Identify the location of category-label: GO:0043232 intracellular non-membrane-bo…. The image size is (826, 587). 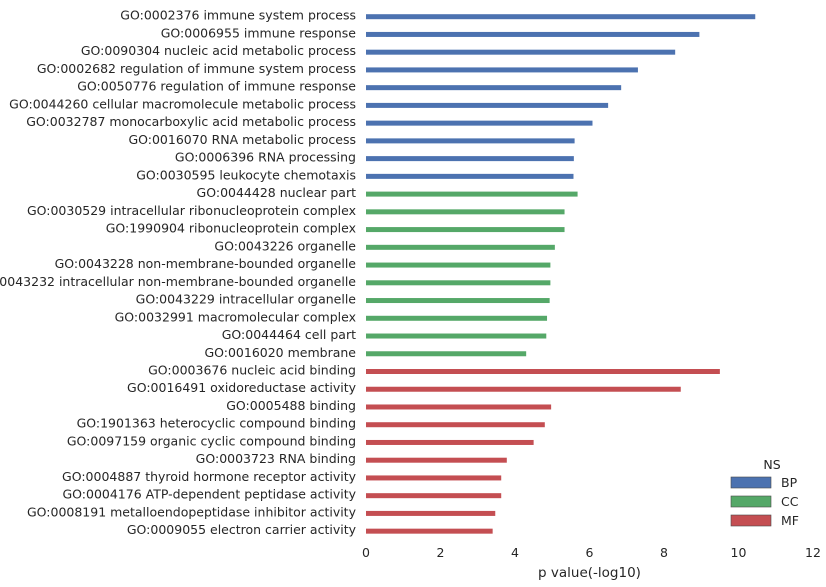
(178, 281).